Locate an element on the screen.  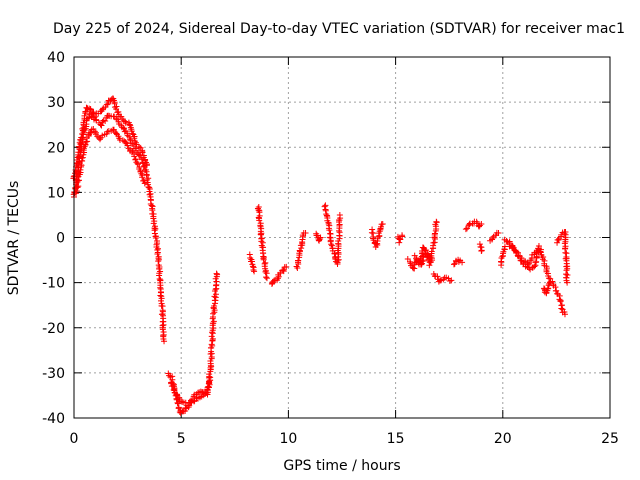
x-tick-label: 0 is located at coordinates (74, 439).